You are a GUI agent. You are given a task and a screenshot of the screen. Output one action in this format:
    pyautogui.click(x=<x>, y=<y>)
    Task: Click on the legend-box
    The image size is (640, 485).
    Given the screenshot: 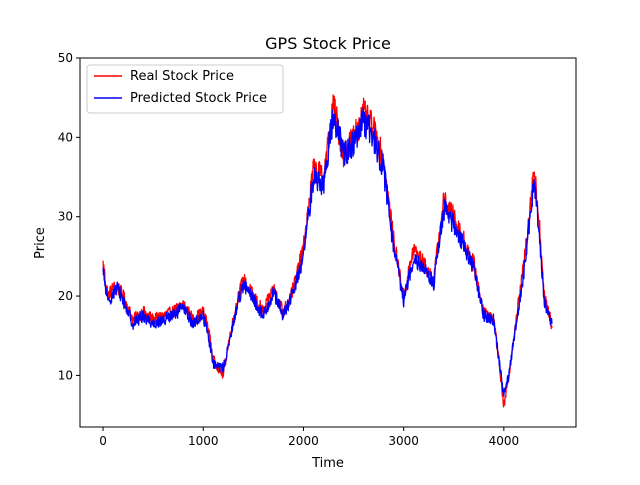 What is the action you would take?
    pyautogui.click(x=185, y=89)
    